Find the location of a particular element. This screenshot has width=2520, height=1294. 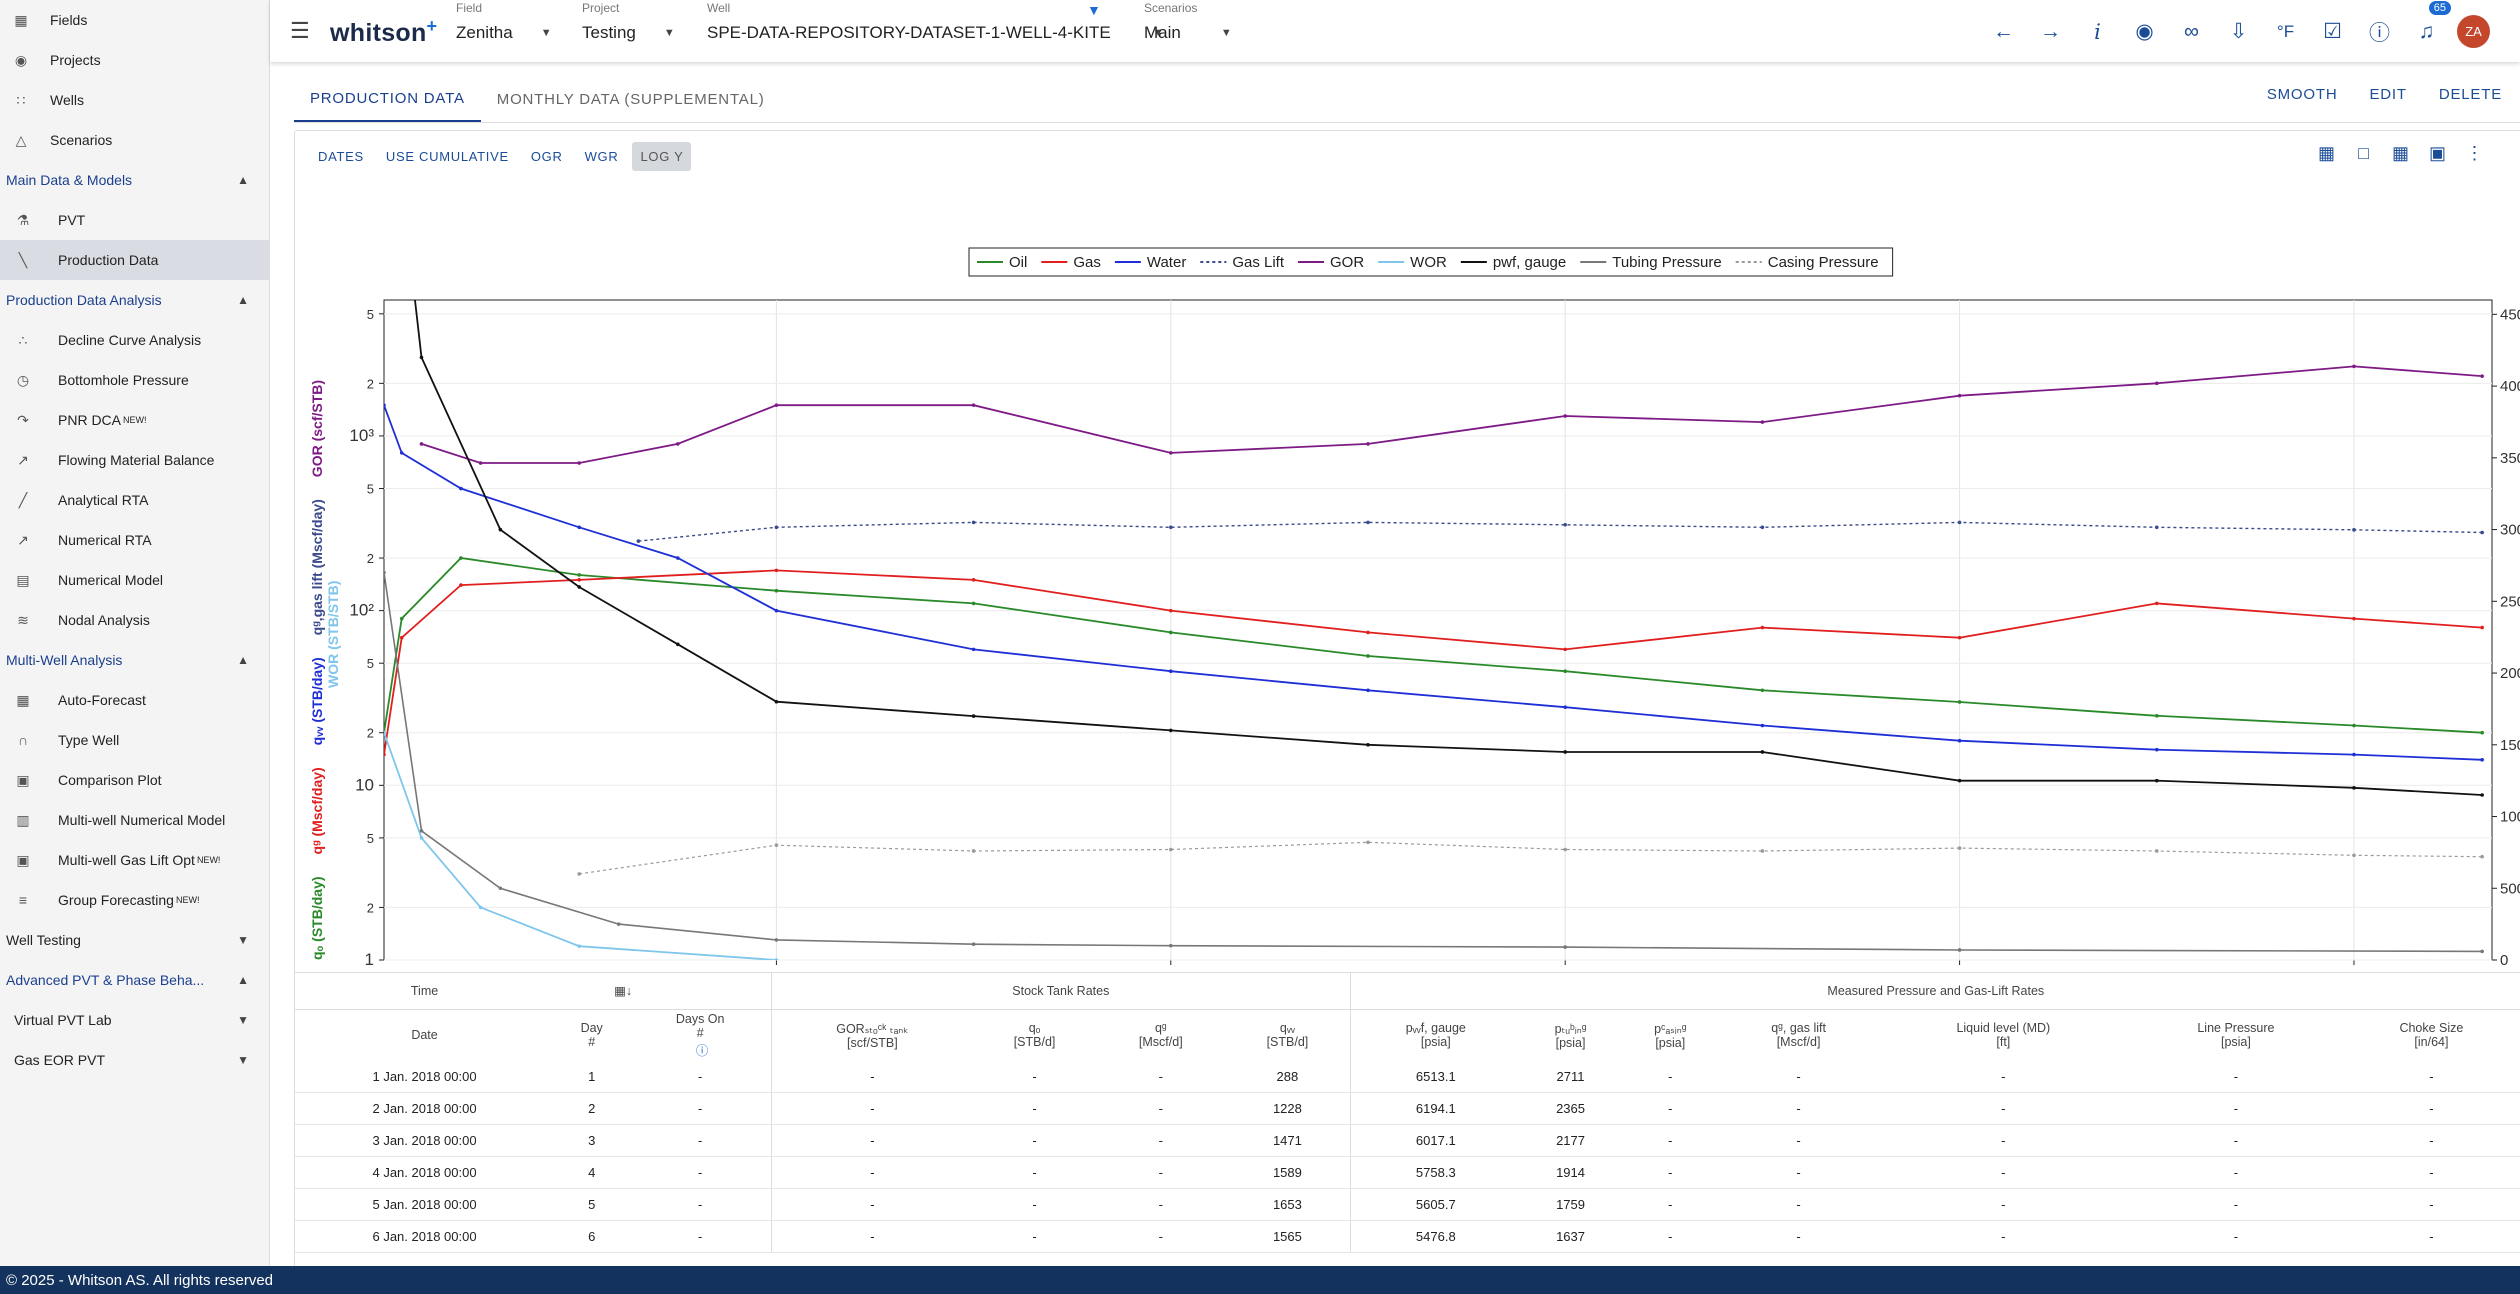

column-title: pᵥᵥf, gauge is located at coordinates (1435, 1028).